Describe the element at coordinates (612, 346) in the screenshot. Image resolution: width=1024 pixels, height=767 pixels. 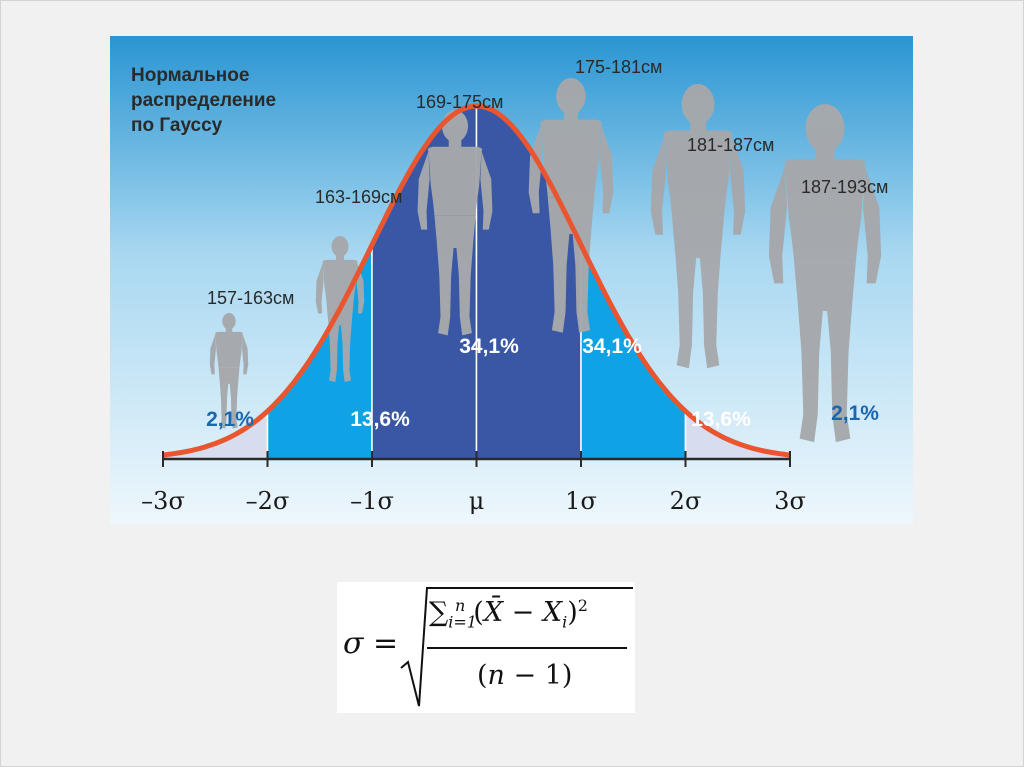
I see `band-percent-3: 34,1%` at that location.